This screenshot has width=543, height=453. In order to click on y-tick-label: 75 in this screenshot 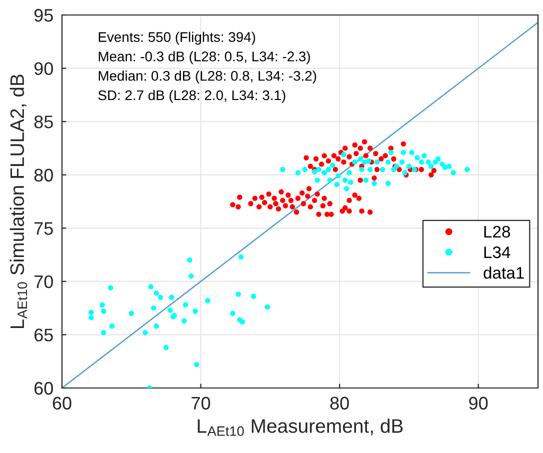, I will do `click(43, 228)`.